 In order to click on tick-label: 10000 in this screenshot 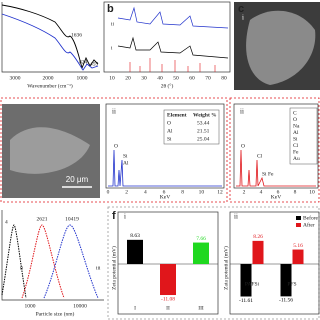, I will do `click(80, 306)`.